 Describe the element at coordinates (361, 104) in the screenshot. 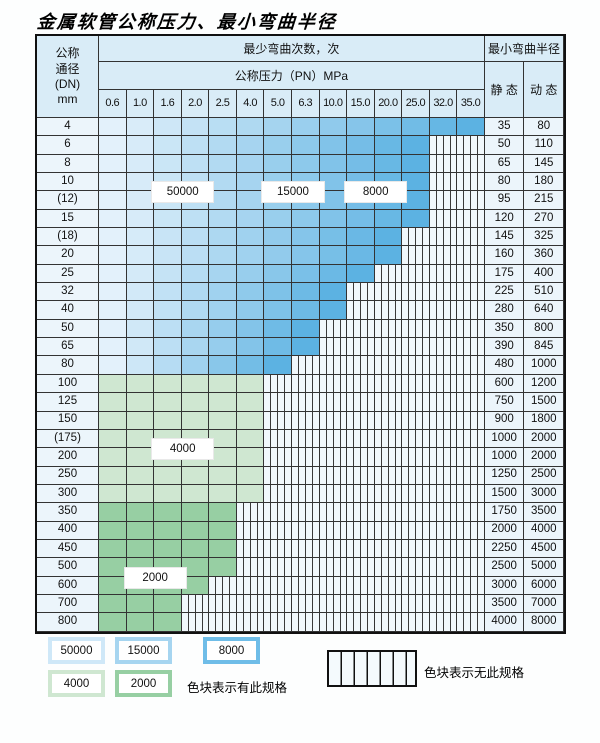

I see `header-pressure-15.0: 15.0` at that location.